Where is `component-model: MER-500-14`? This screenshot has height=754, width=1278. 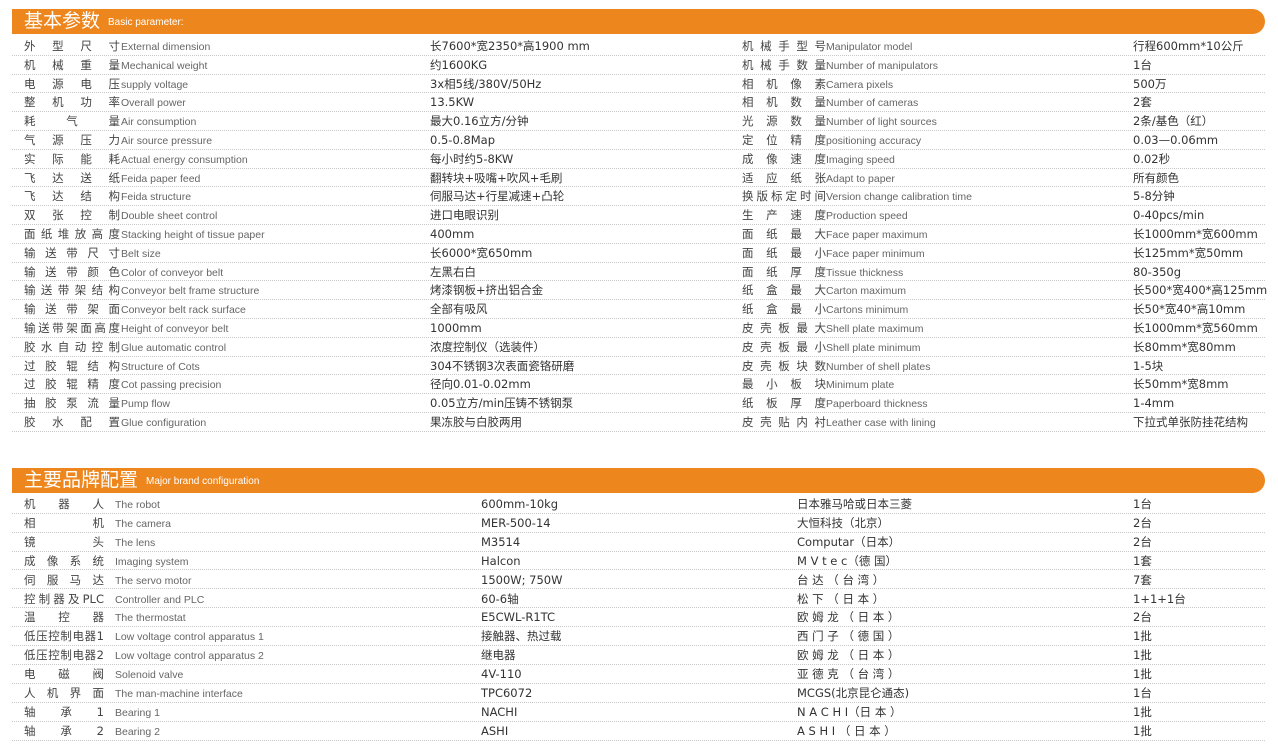 component-model: MER-500-14 is located at coordinates (516, 522).